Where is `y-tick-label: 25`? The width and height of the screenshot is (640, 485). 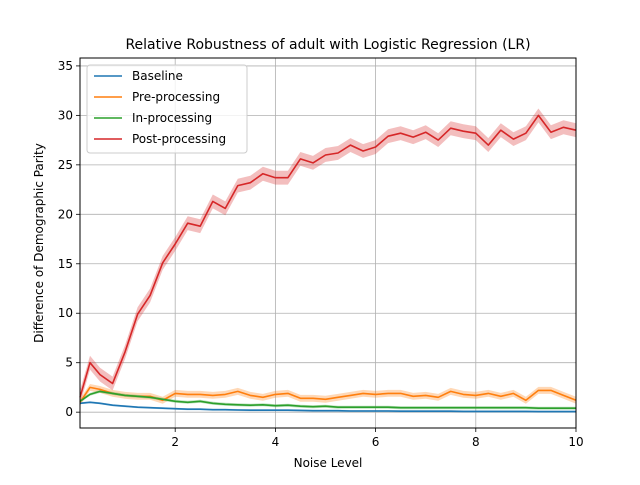 y-tick-label: 25 is located at coordinates (65, 165).